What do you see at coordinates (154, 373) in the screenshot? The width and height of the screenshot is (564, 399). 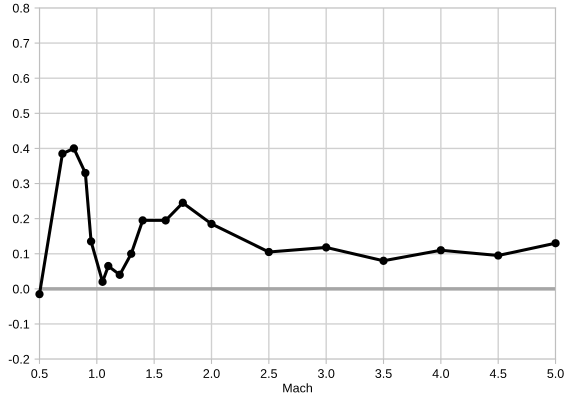 I see `x-tick-label: 1.5` at bounding box center [154, 373].